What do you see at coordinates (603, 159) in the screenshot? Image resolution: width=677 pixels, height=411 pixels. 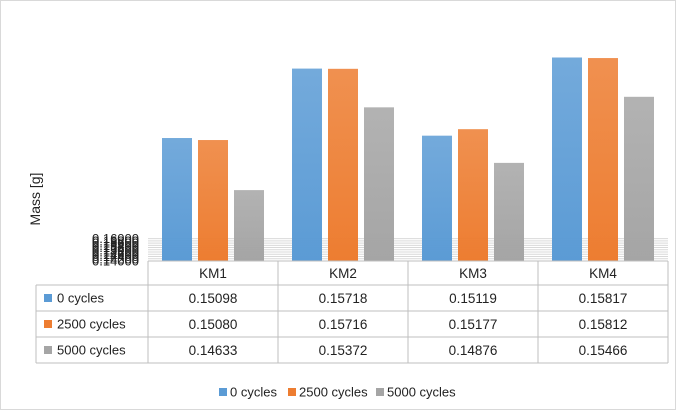 I see `bar-2500-cycles-KM4` at bounding box center [603, 159].